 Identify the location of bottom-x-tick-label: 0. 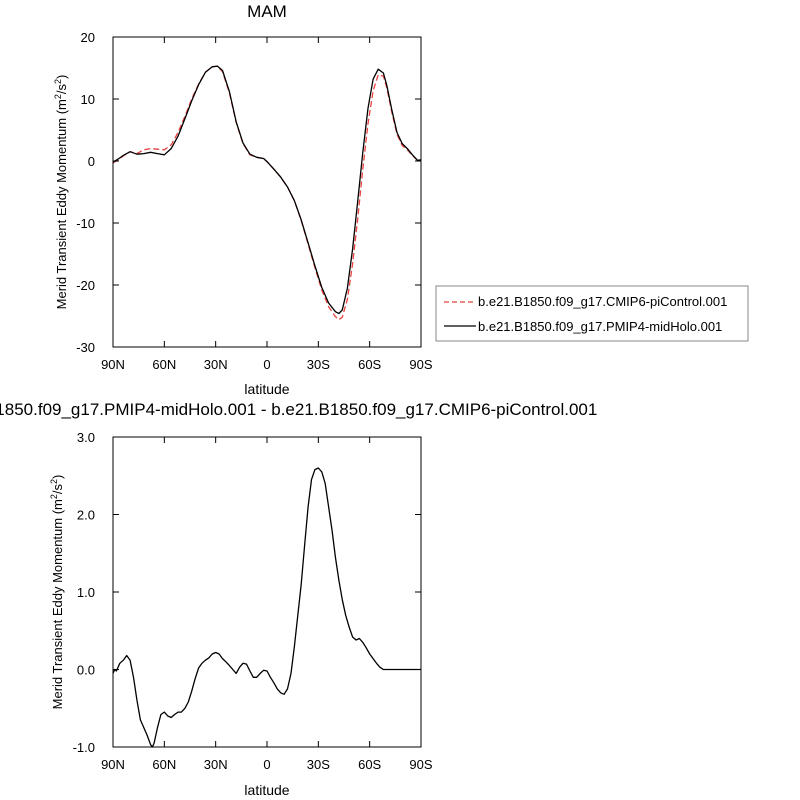
(266, 764).